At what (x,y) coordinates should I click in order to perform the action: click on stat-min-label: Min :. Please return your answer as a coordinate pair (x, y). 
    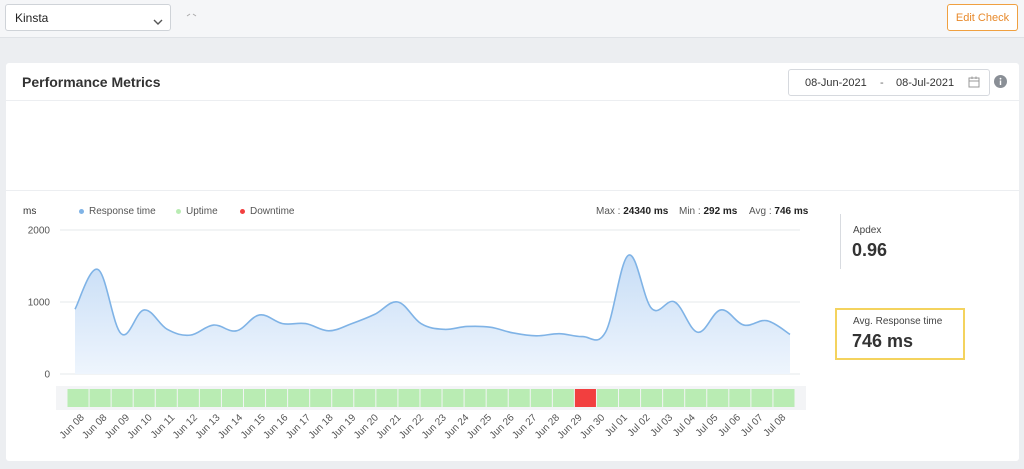
    Looking at the image, I should click on (690, 211).